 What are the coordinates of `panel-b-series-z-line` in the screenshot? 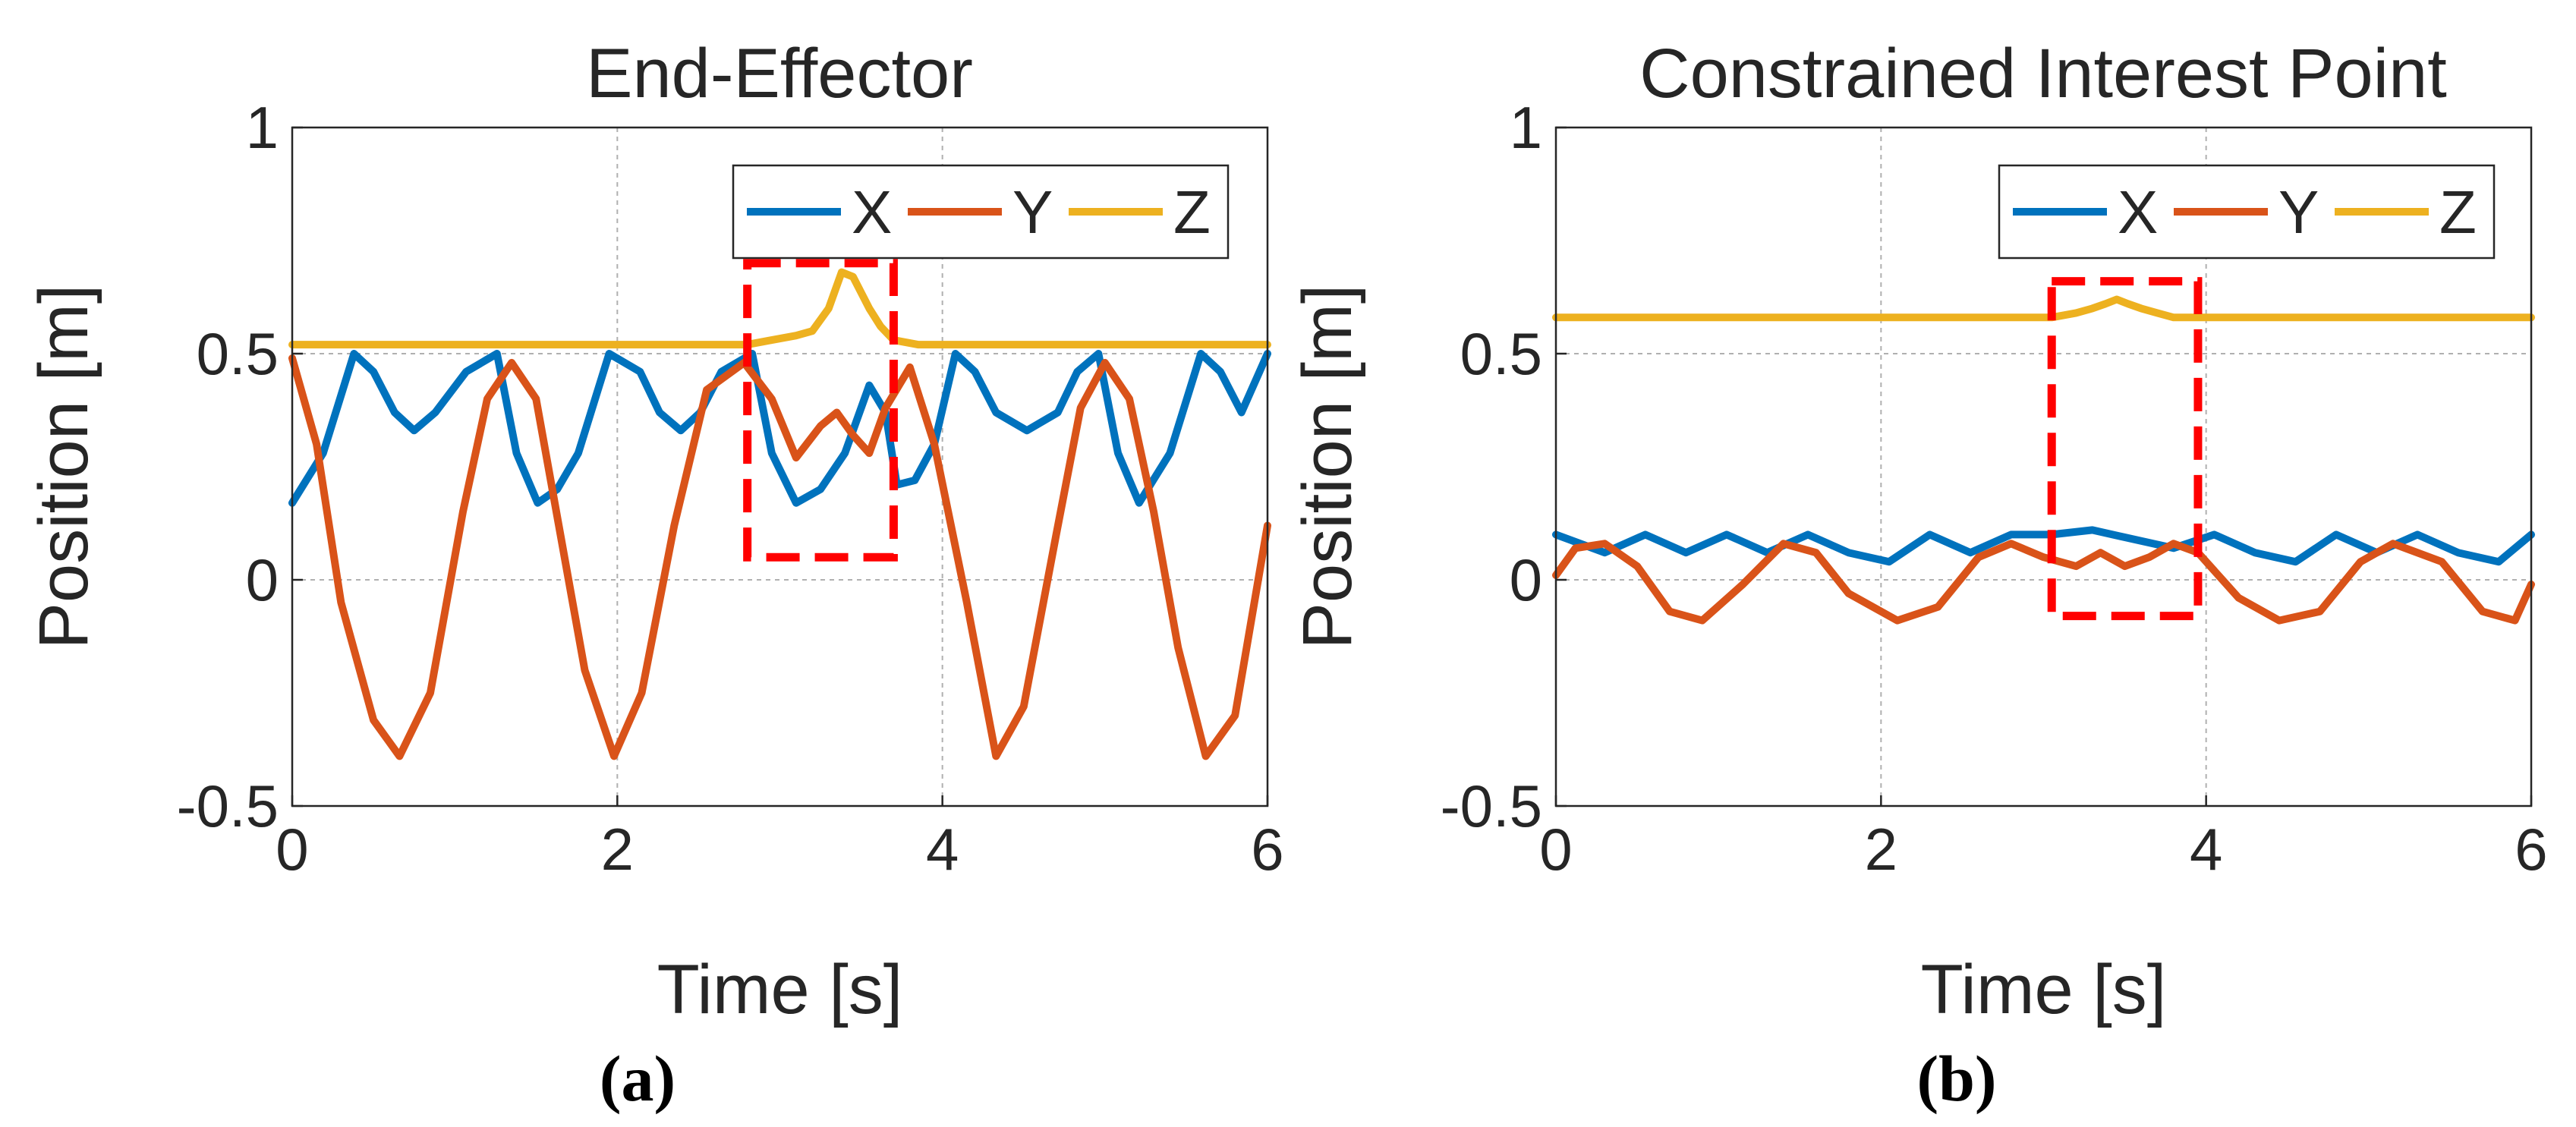 It's located at (2043, 308).